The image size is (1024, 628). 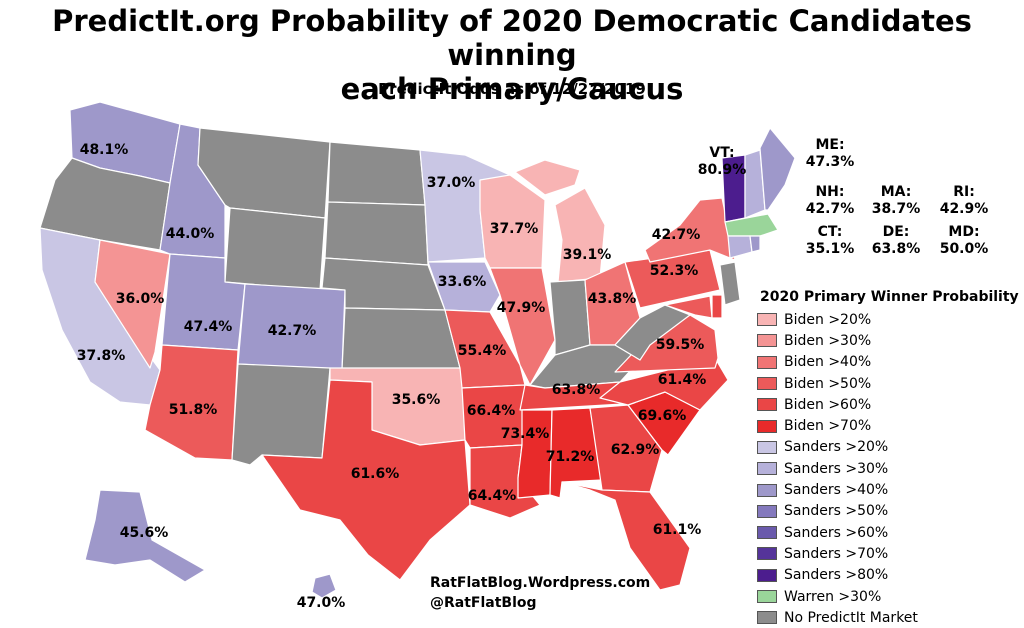 I want to click on callout-ri: RI: 42.9%, so click(x=964, y=201).